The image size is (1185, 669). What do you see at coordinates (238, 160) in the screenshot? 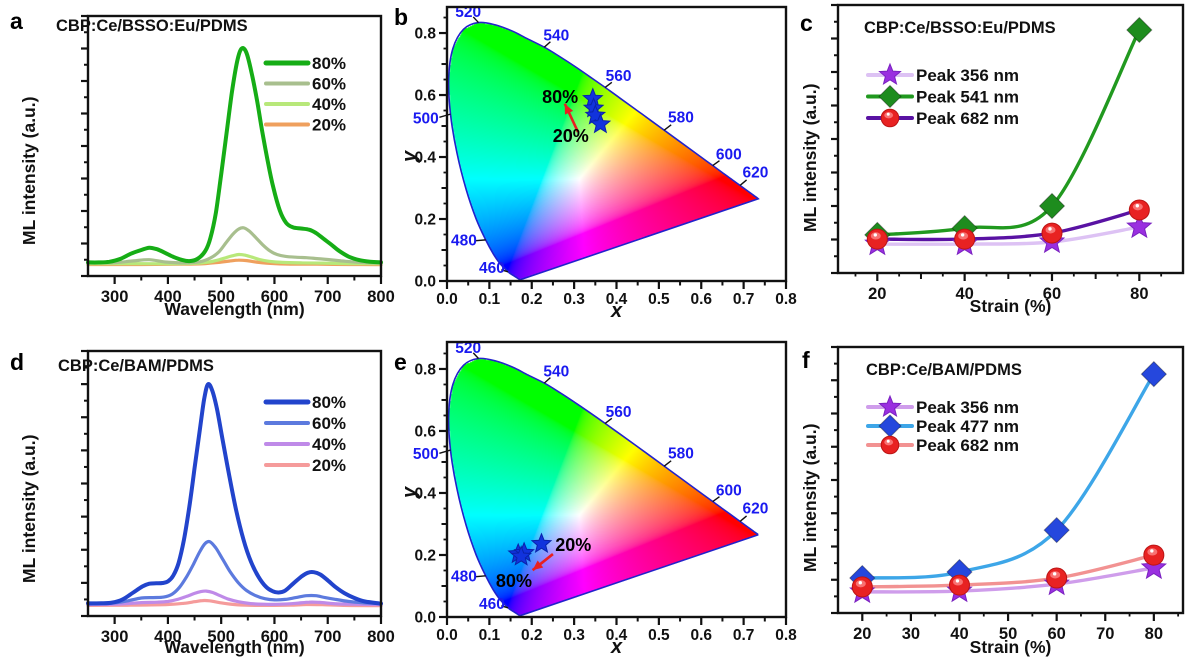
I see `spectrum-chart-a: 300 400 500 600 700 800 80% 60%40% 20%` at bounding box center [238, 160].